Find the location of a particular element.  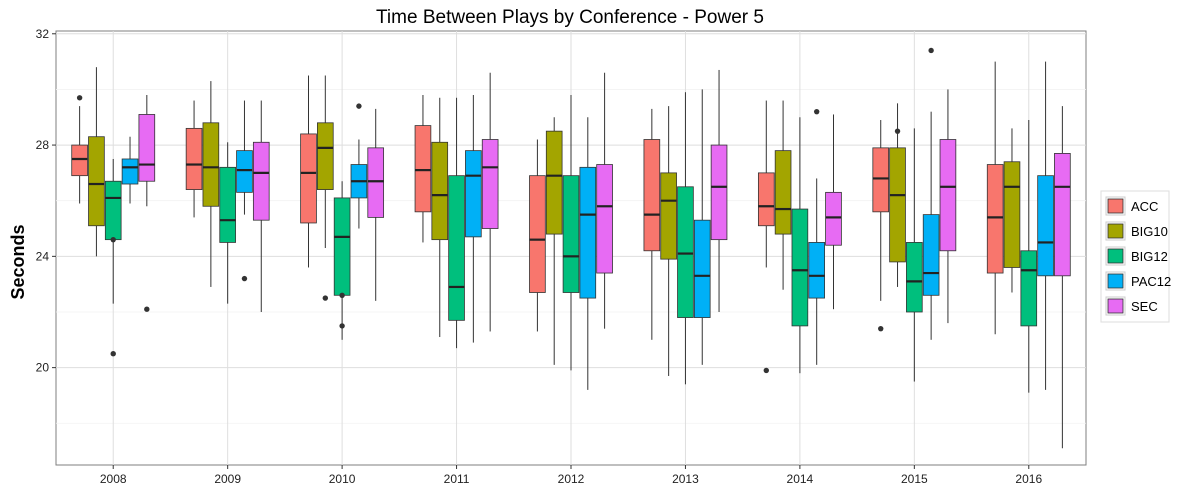

x-tick-label: 2012 is located at coordinates (571, 479).